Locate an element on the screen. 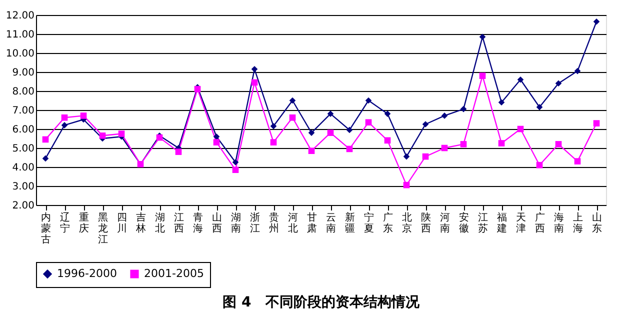 The width and height of the screenshot is (643, 328). x-tick-label: 河北 is located at coordinates (293, 223).